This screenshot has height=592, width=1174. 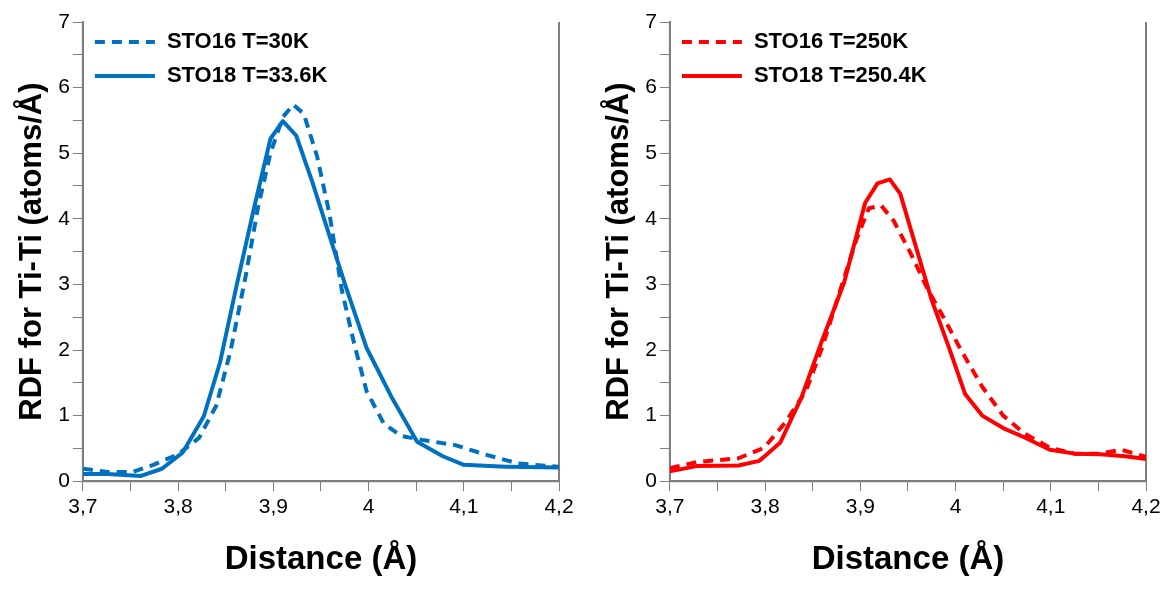 I want to click on legend-label: STO16 T=250K, so click(x=831, y=41).